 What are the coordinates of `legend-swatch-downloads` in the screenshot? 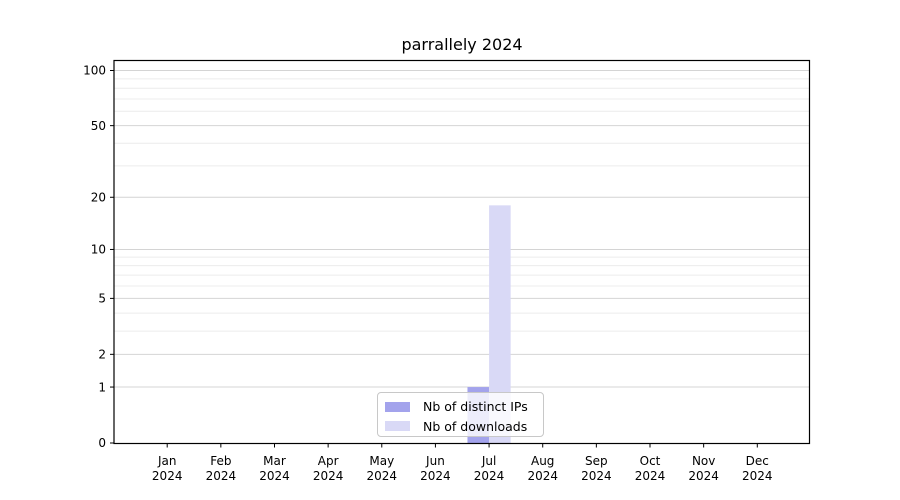 It's located at (397, 426).